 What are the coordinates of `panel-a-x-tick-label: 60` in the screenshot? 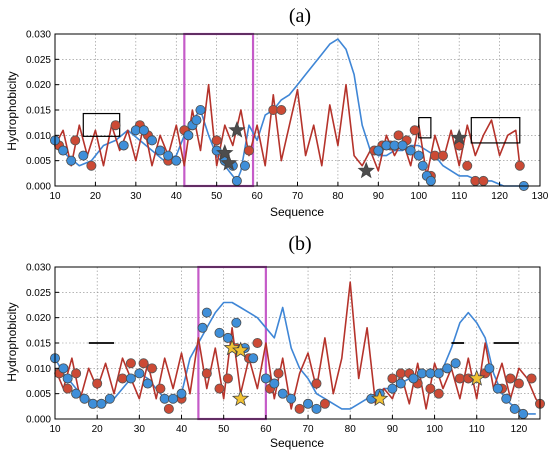 It's located at (258, 196).